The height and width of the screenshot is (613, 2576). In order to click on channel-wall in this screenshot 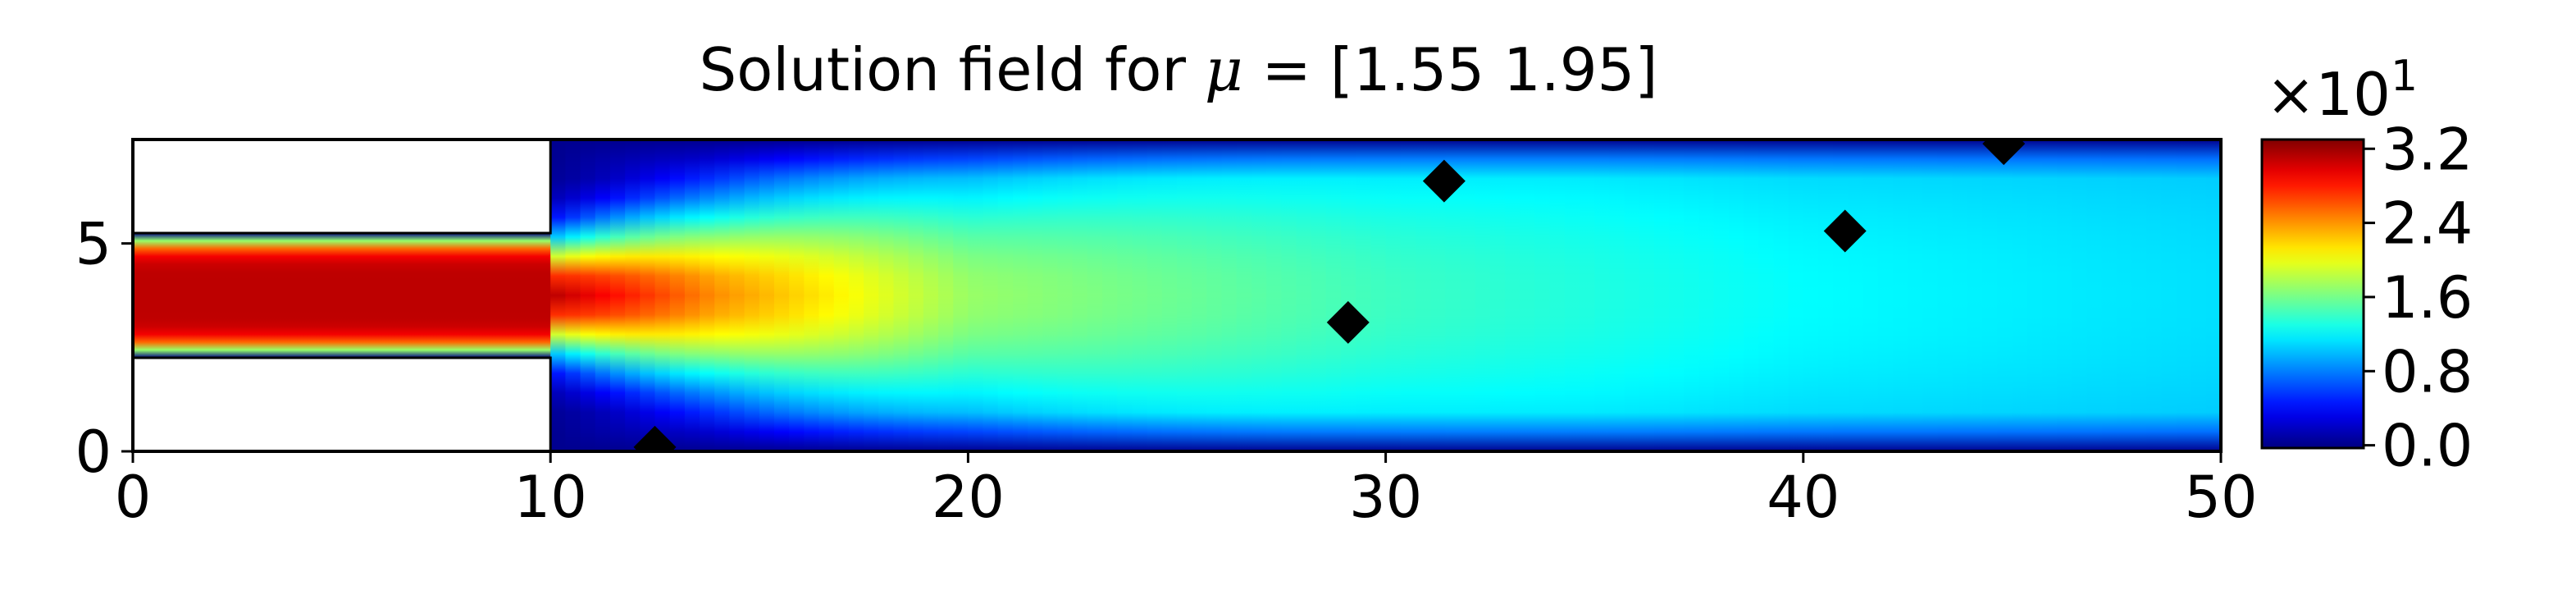, I will do `click(342, 187)`.